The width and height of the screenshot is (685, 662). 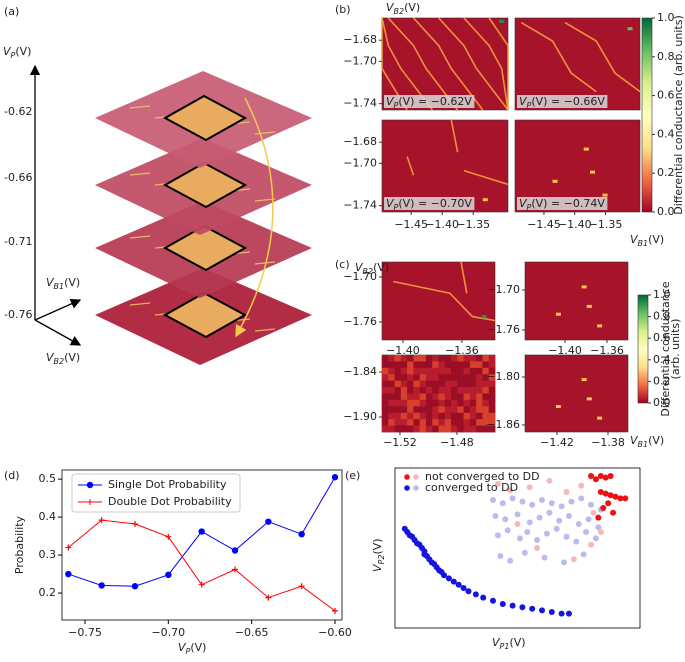 I want to click on label-subscript: P1, so click(x=505, y=646).